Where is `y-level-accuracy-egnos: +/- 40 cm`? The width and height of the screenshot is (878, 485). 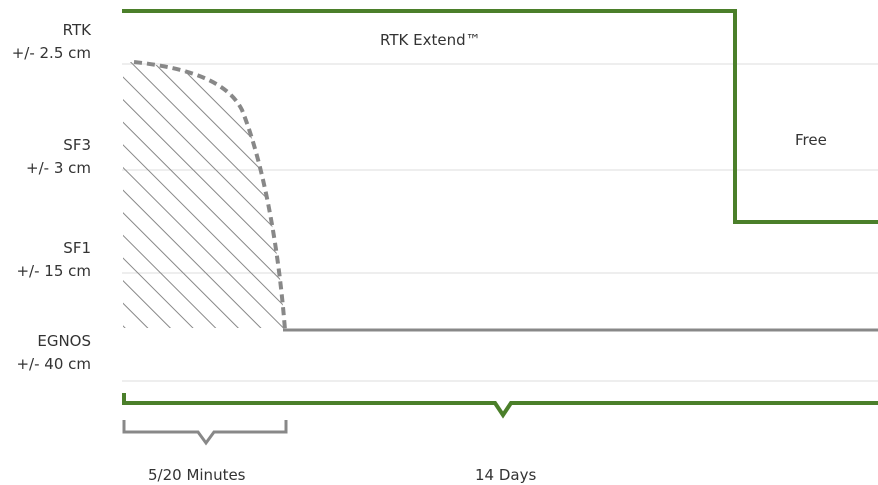
y-level-accuracy-egnos: +/- 40 cm is located at coordinates (53, 364).